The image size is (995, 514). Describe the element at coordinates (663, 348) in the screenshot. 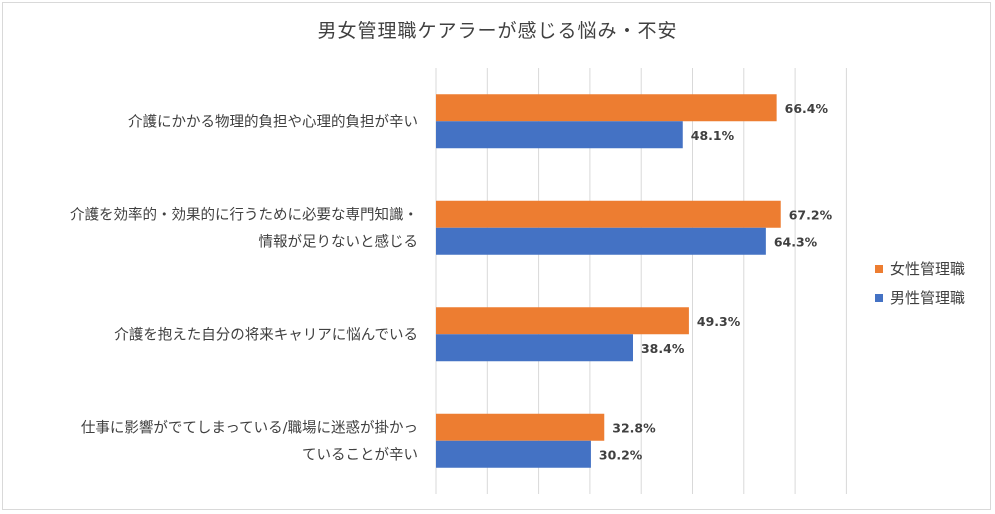

I see `data-label: 38.4%` at that location.